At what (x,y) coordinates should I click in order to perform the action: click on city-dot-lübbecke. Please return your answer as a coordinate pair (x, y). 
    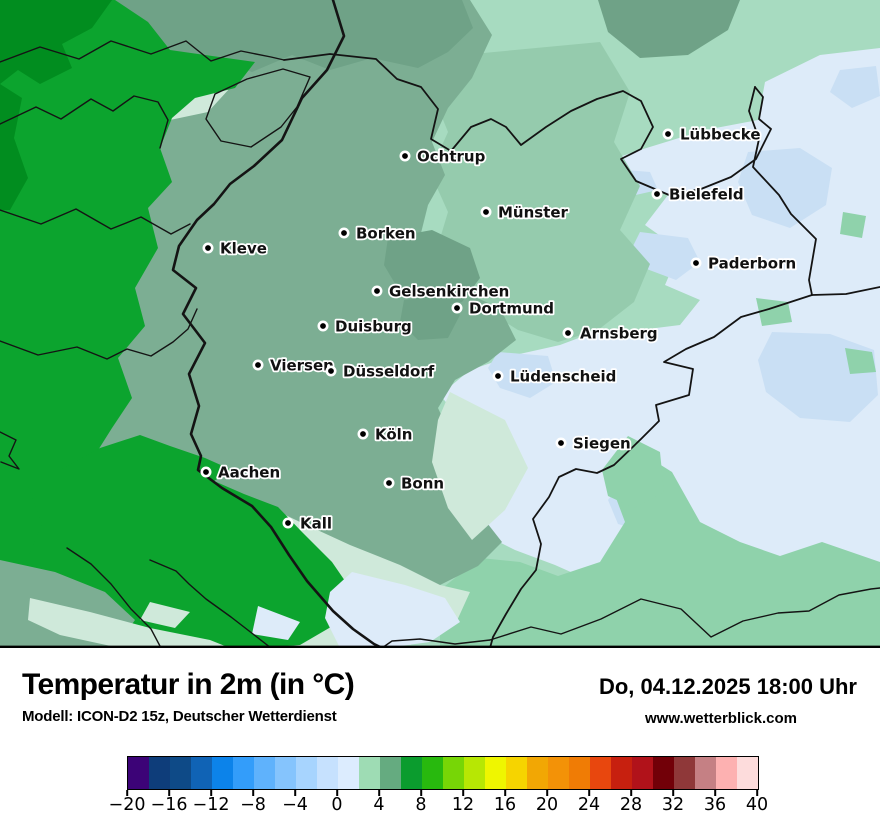
    Looking at the image, I should click on (668, 134).